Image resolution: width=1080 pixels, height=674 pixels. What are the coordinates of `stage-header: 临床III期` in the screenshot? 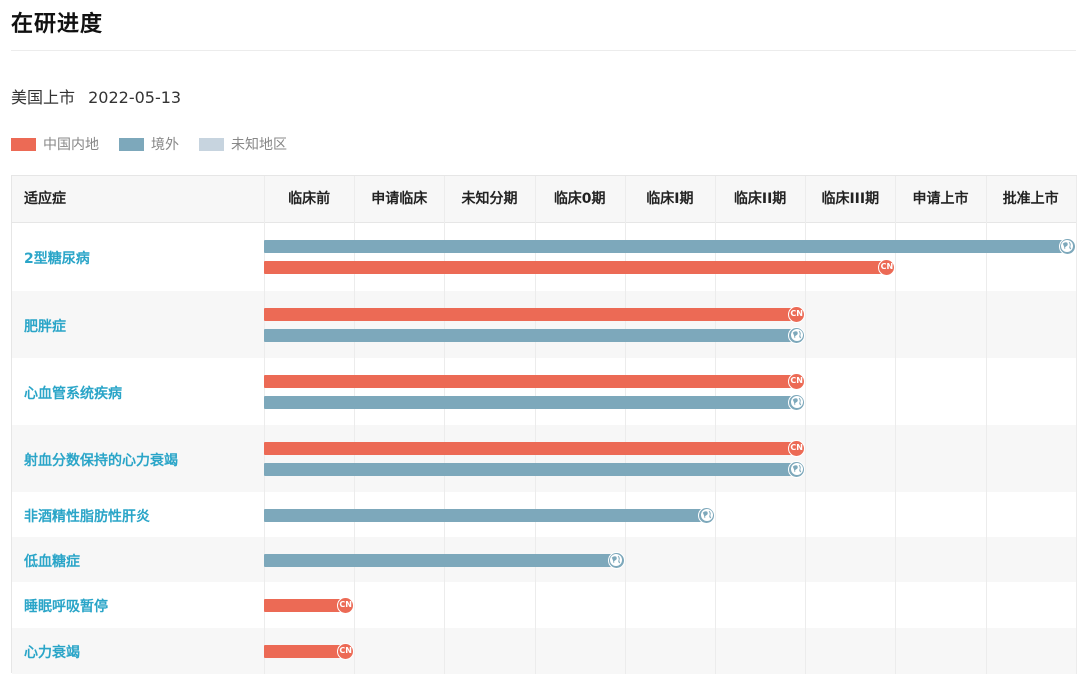 It's located at (850, 199).